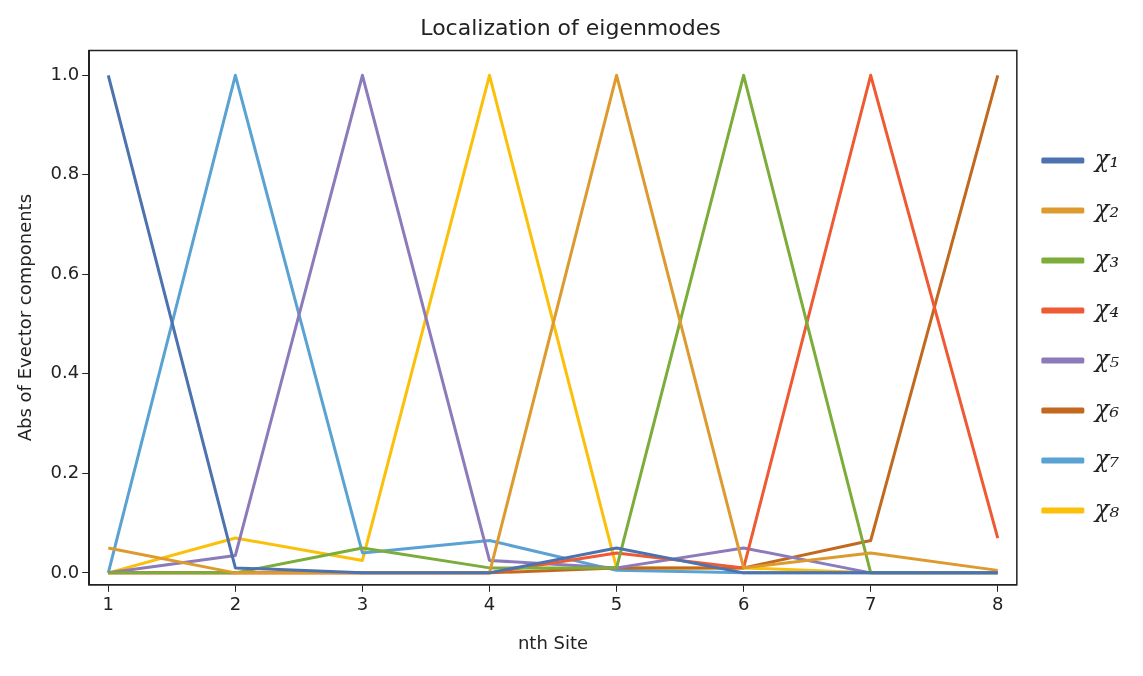 This screenshot has height=676, width=1143. Describe the element at coordinates (65, 173) in the screenshot. I see `y-tick-label: 0.8` at that location.